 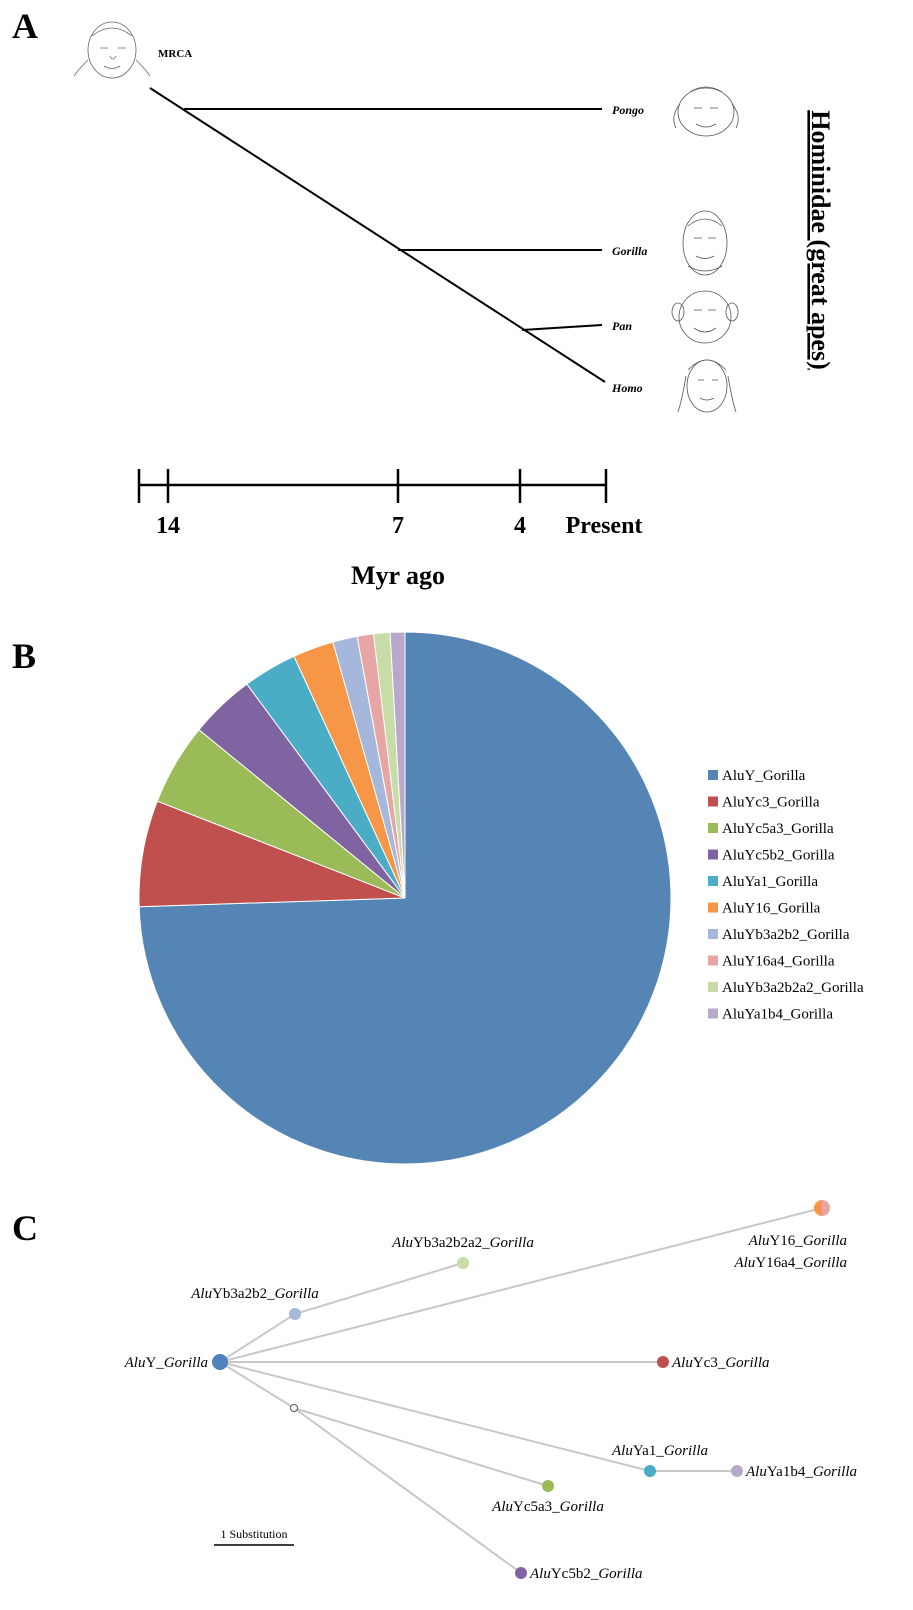 What do you see at coordinates (175, 54) in the screenshot?
I see `mrca-label: MRCA` at bounding box center [175, 54].